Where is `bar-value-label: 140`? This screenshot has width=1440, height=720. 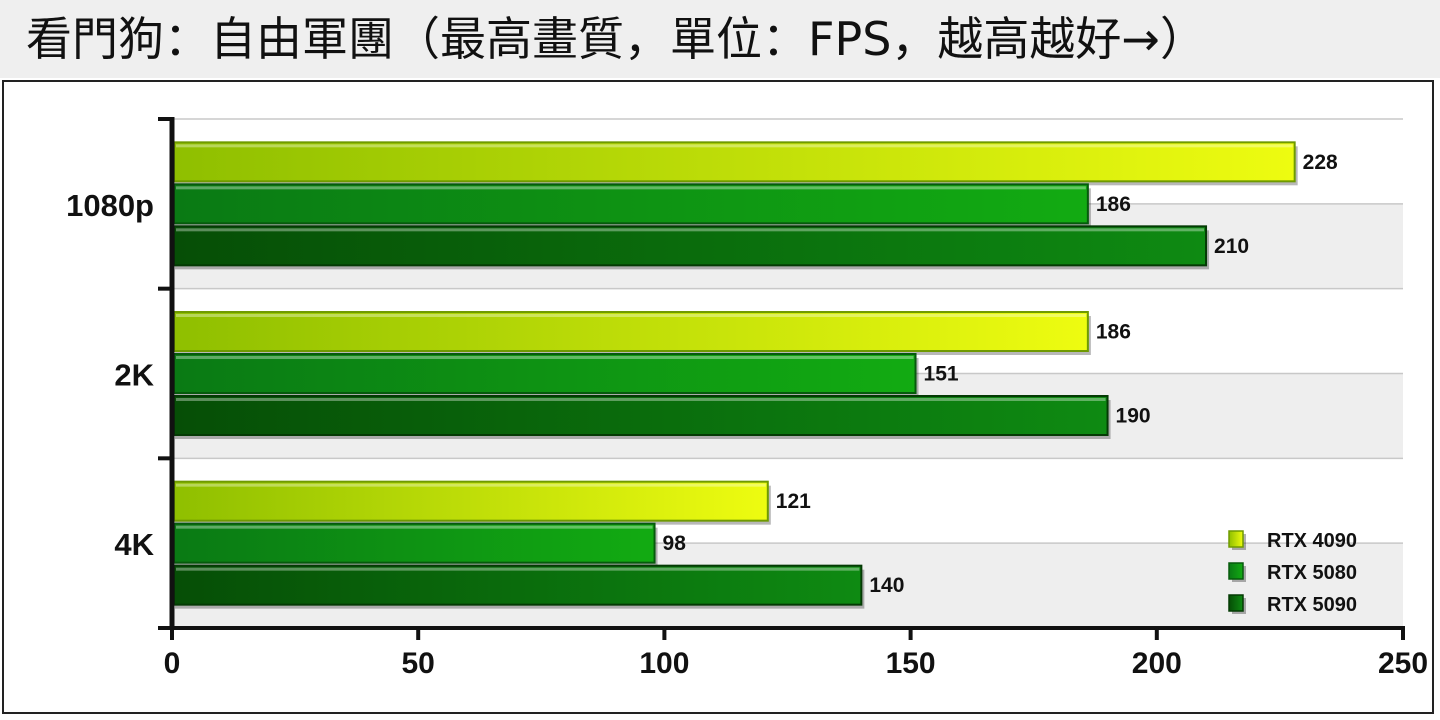 bar-value-label: 140 is located at coordinates (886, 585).